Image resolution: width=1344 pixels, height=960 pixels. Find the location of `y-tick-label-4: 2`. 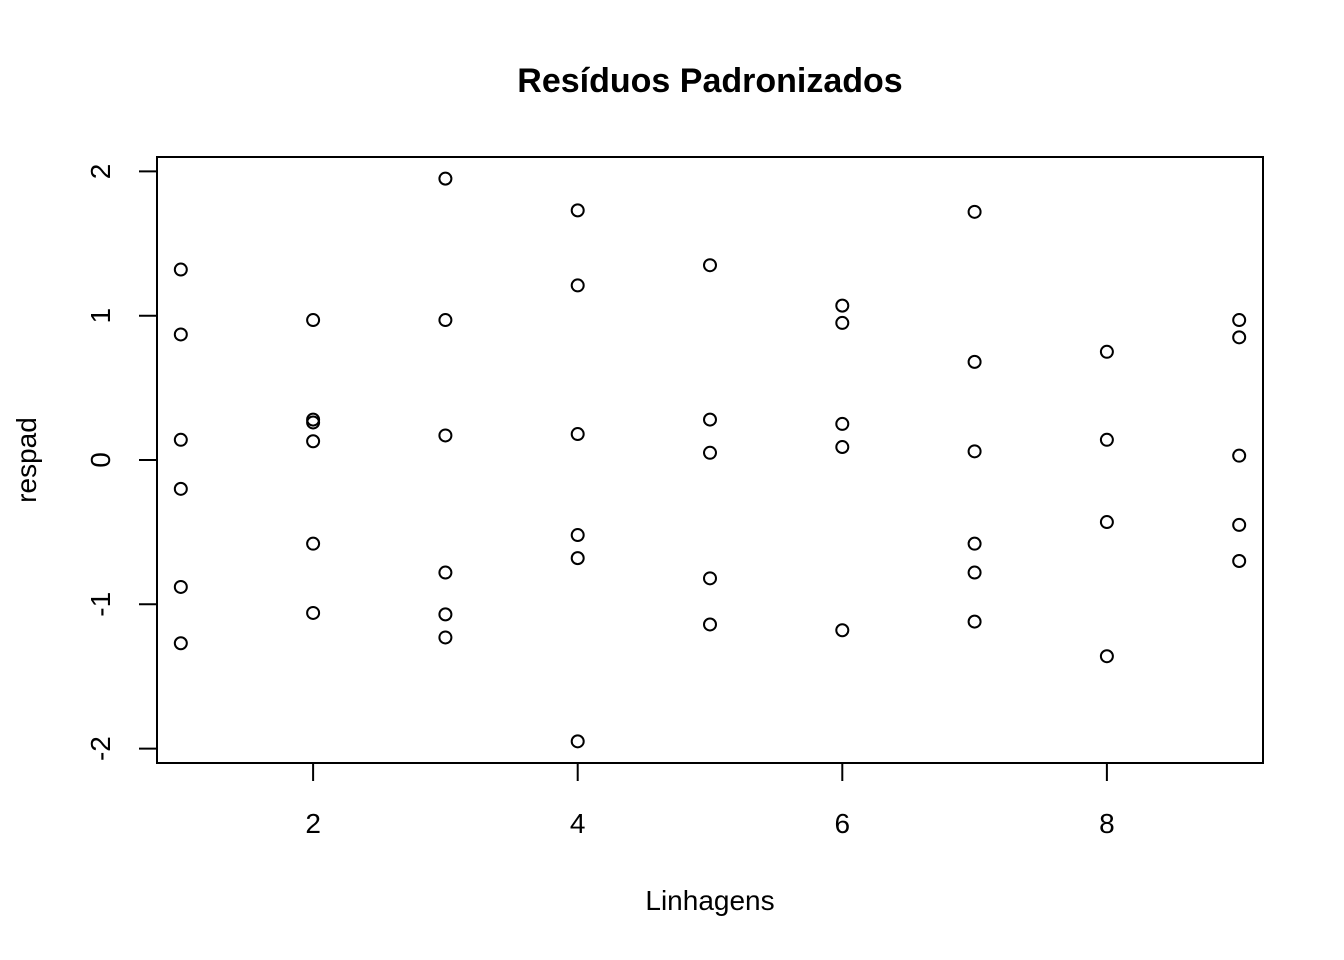

y-tick-label-4: 2 is located at coordinates (100, 172).